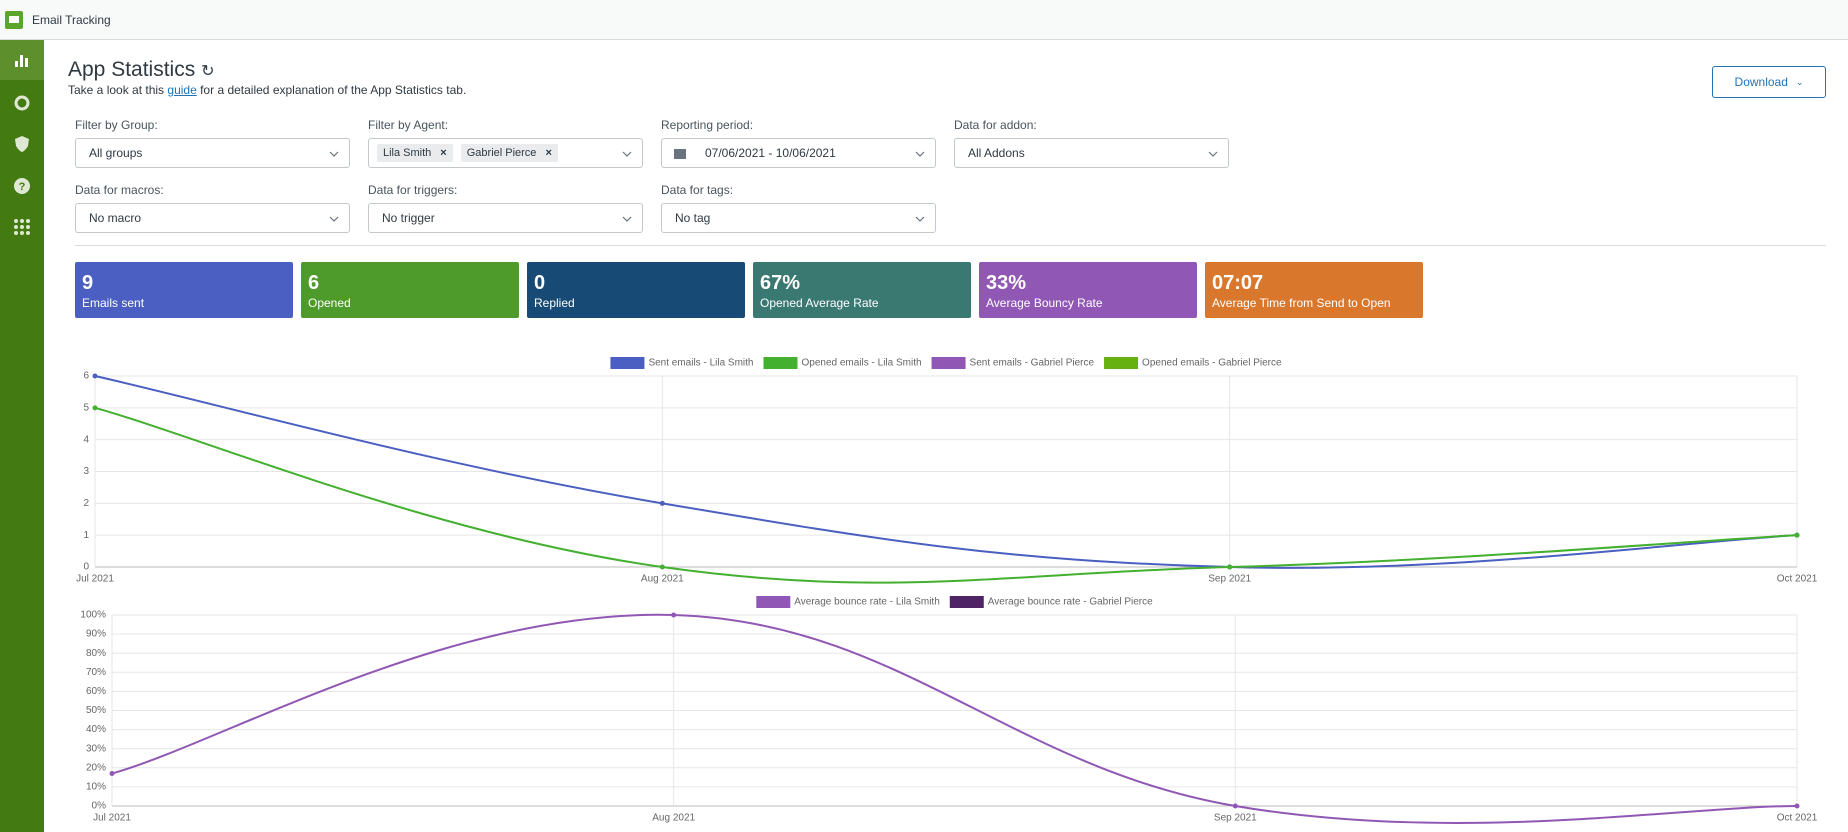 This screenshot has height=832, width=1848. Describe the element at coordinates (1301, 303) in the screenshot. I see `stat-label: Average Time from Send to Open` at that location.